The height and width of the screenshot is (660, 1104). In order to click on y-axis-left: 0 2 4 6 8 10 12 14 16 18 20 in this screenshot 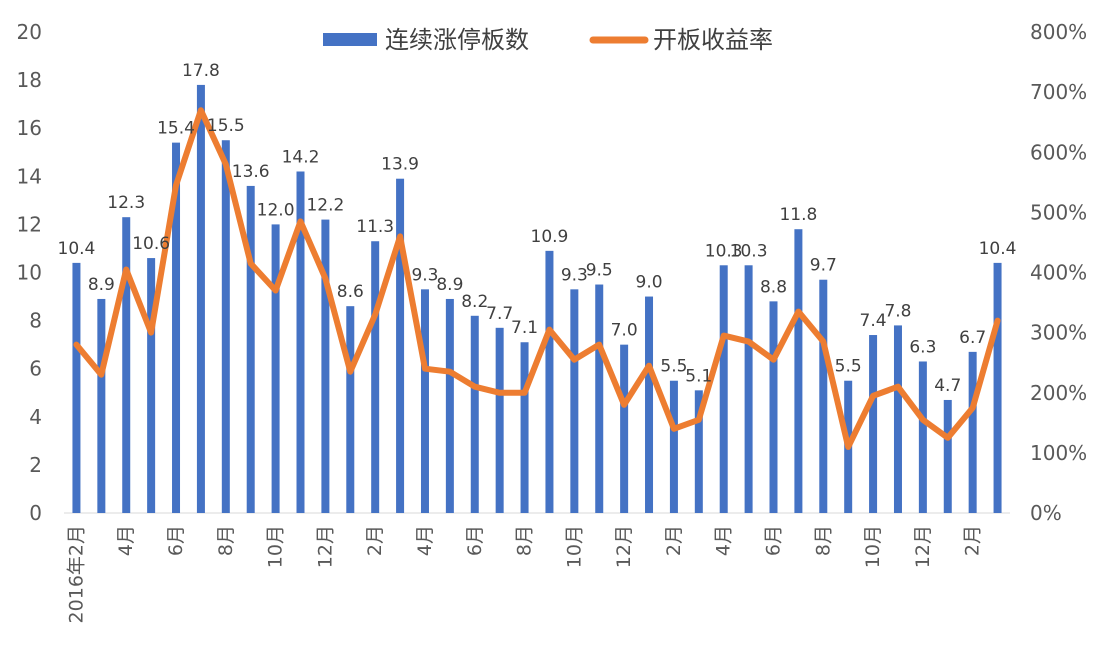, I will do `click(29, 272)`.